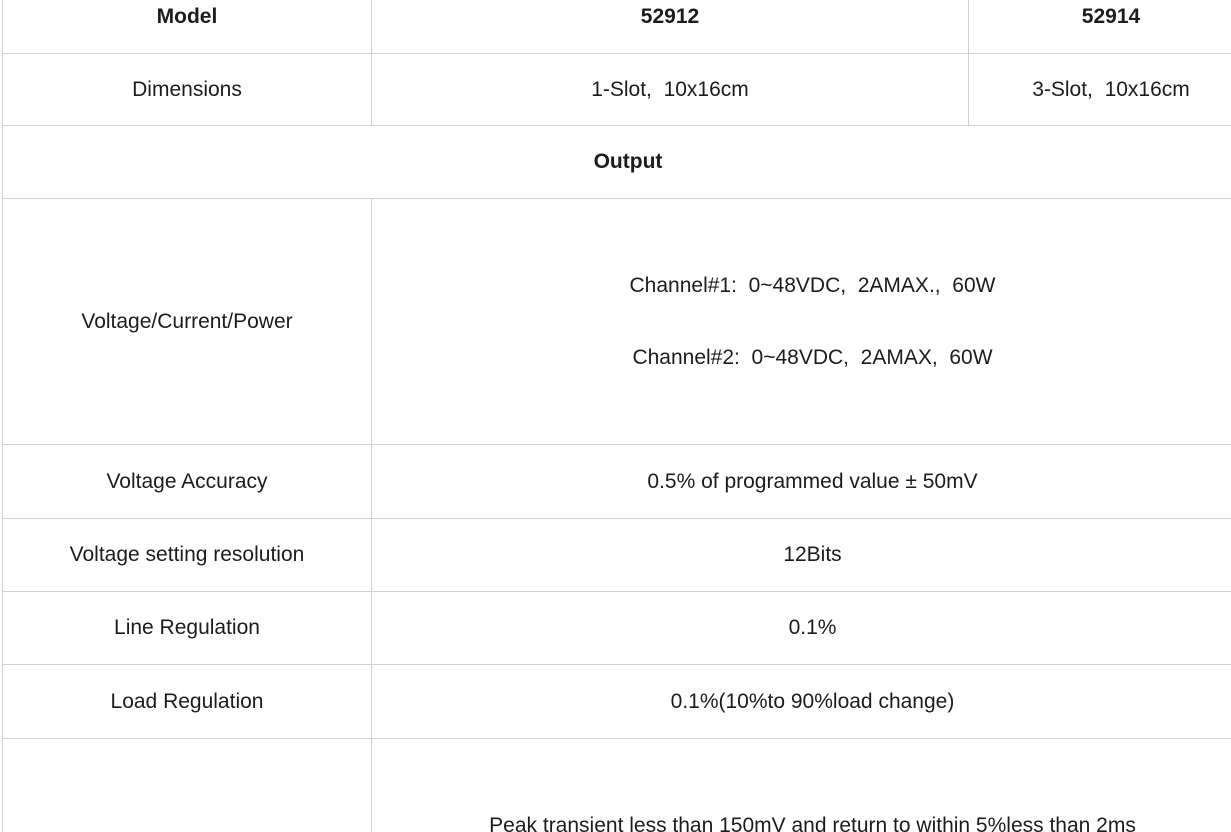 This screenshot has height=832, width=1231. Describe the element at coordinates (670, 89) in the screenshot. I see `dimensions-52912-cell: 1-Slot, 10x16cm` at that location.